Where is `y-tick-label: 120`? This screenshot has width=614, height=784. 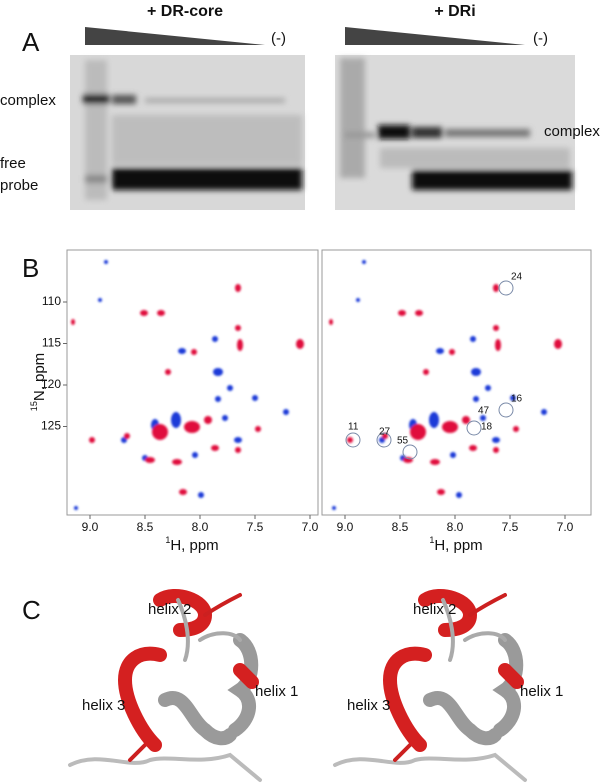 y-tick-label: 120 is located at coordinates (51, 384).